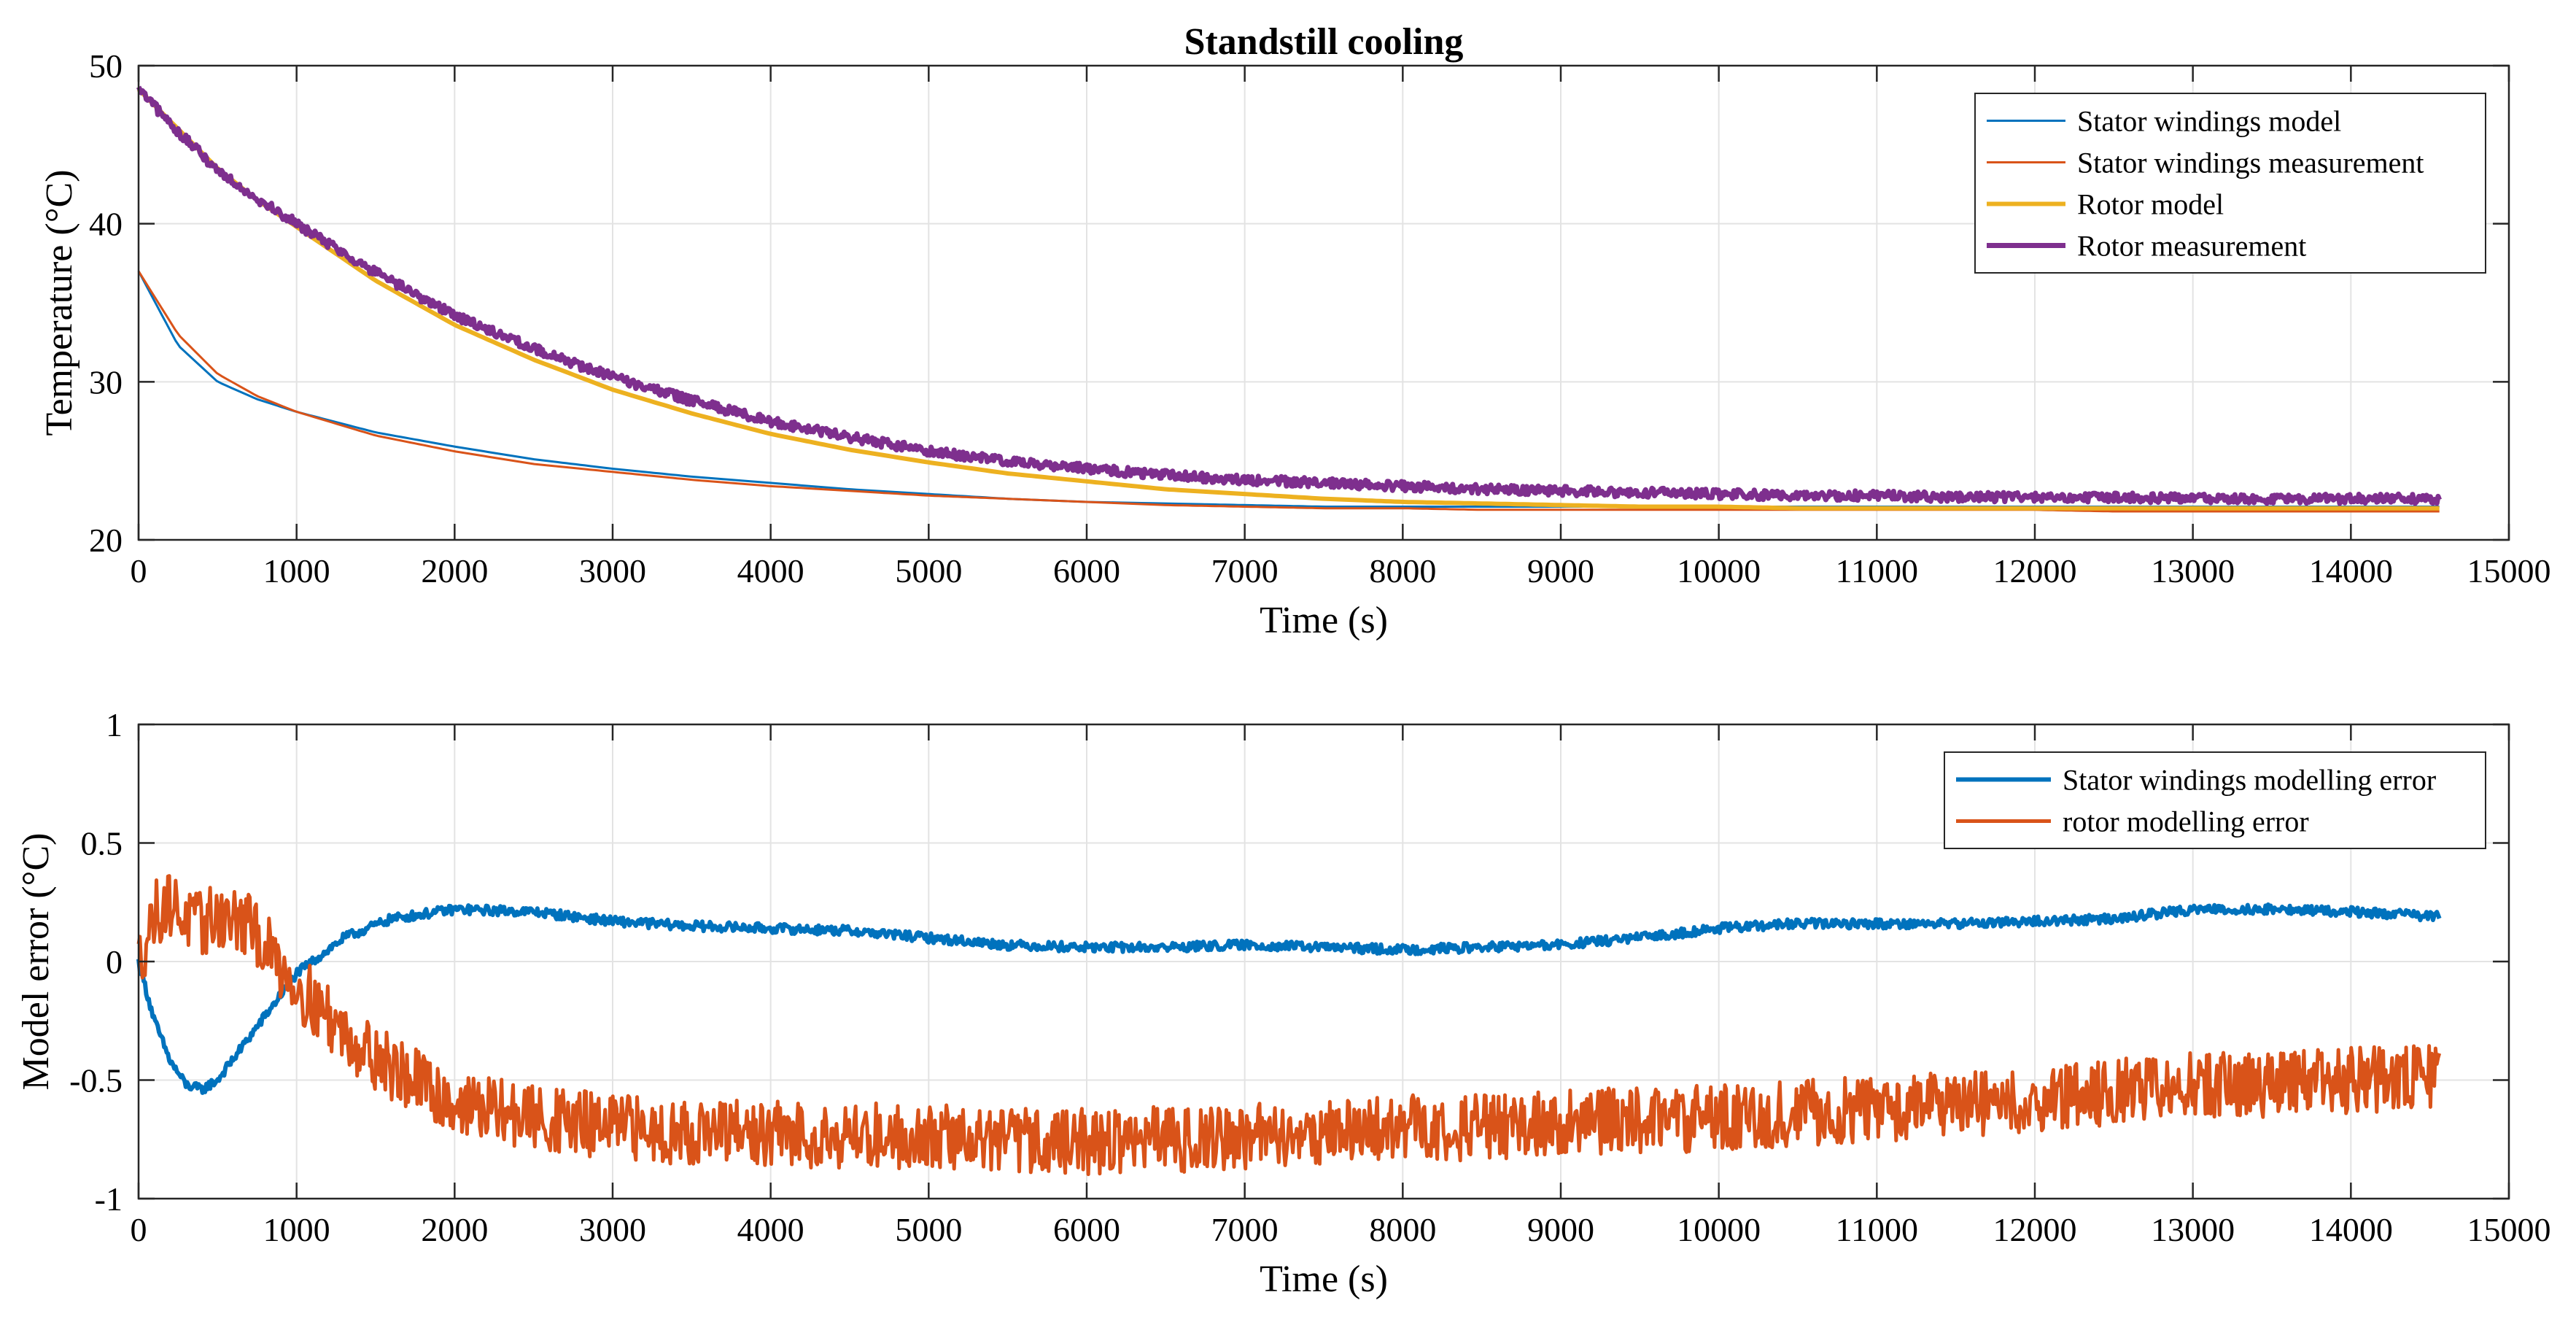  I want to click on y-tick-label: 0.5, so click(102, 844).